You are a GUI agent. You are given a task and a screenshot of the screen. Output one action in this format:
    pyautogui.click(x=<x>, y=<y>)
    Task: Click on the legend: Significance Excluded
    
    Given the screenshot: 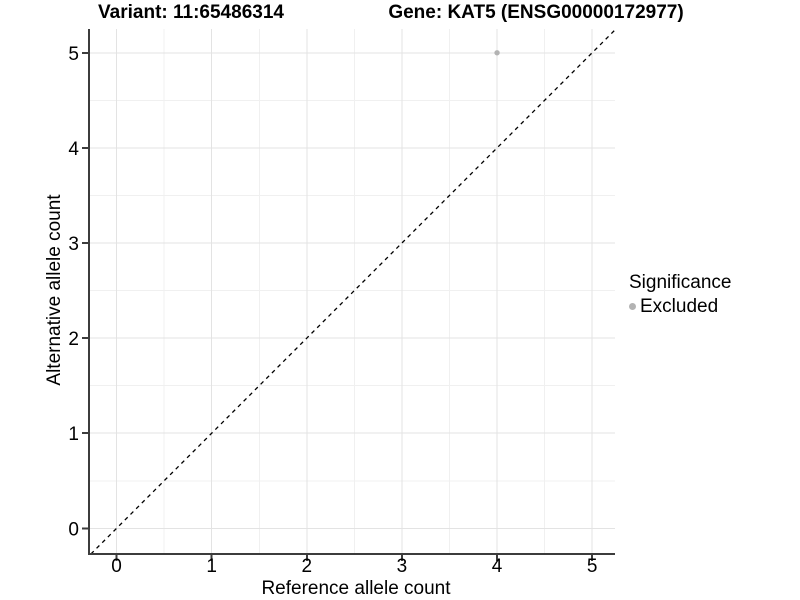 What is the action you would take?
    pyautogui.click(x=680, y=294)
    